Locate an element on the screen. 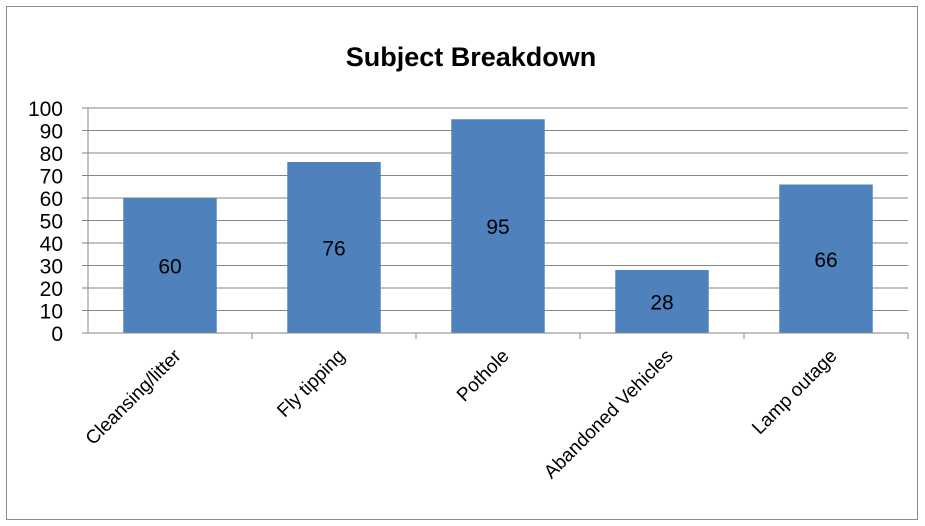 This screenshot has height=526, width=925. data-label: 76 is located at coordinates (333, 249).